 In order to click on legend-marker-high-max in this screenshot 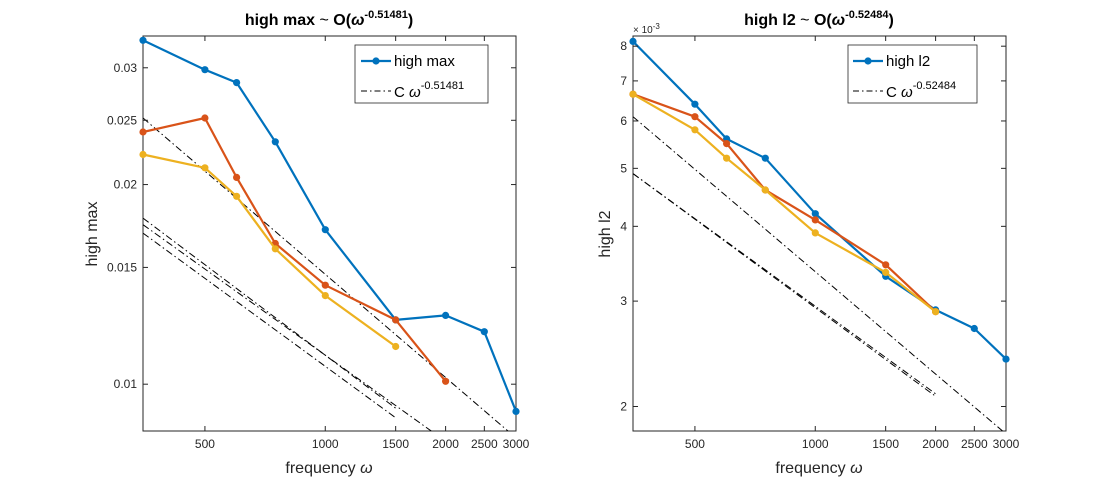, I will do `click(376, 61)`.